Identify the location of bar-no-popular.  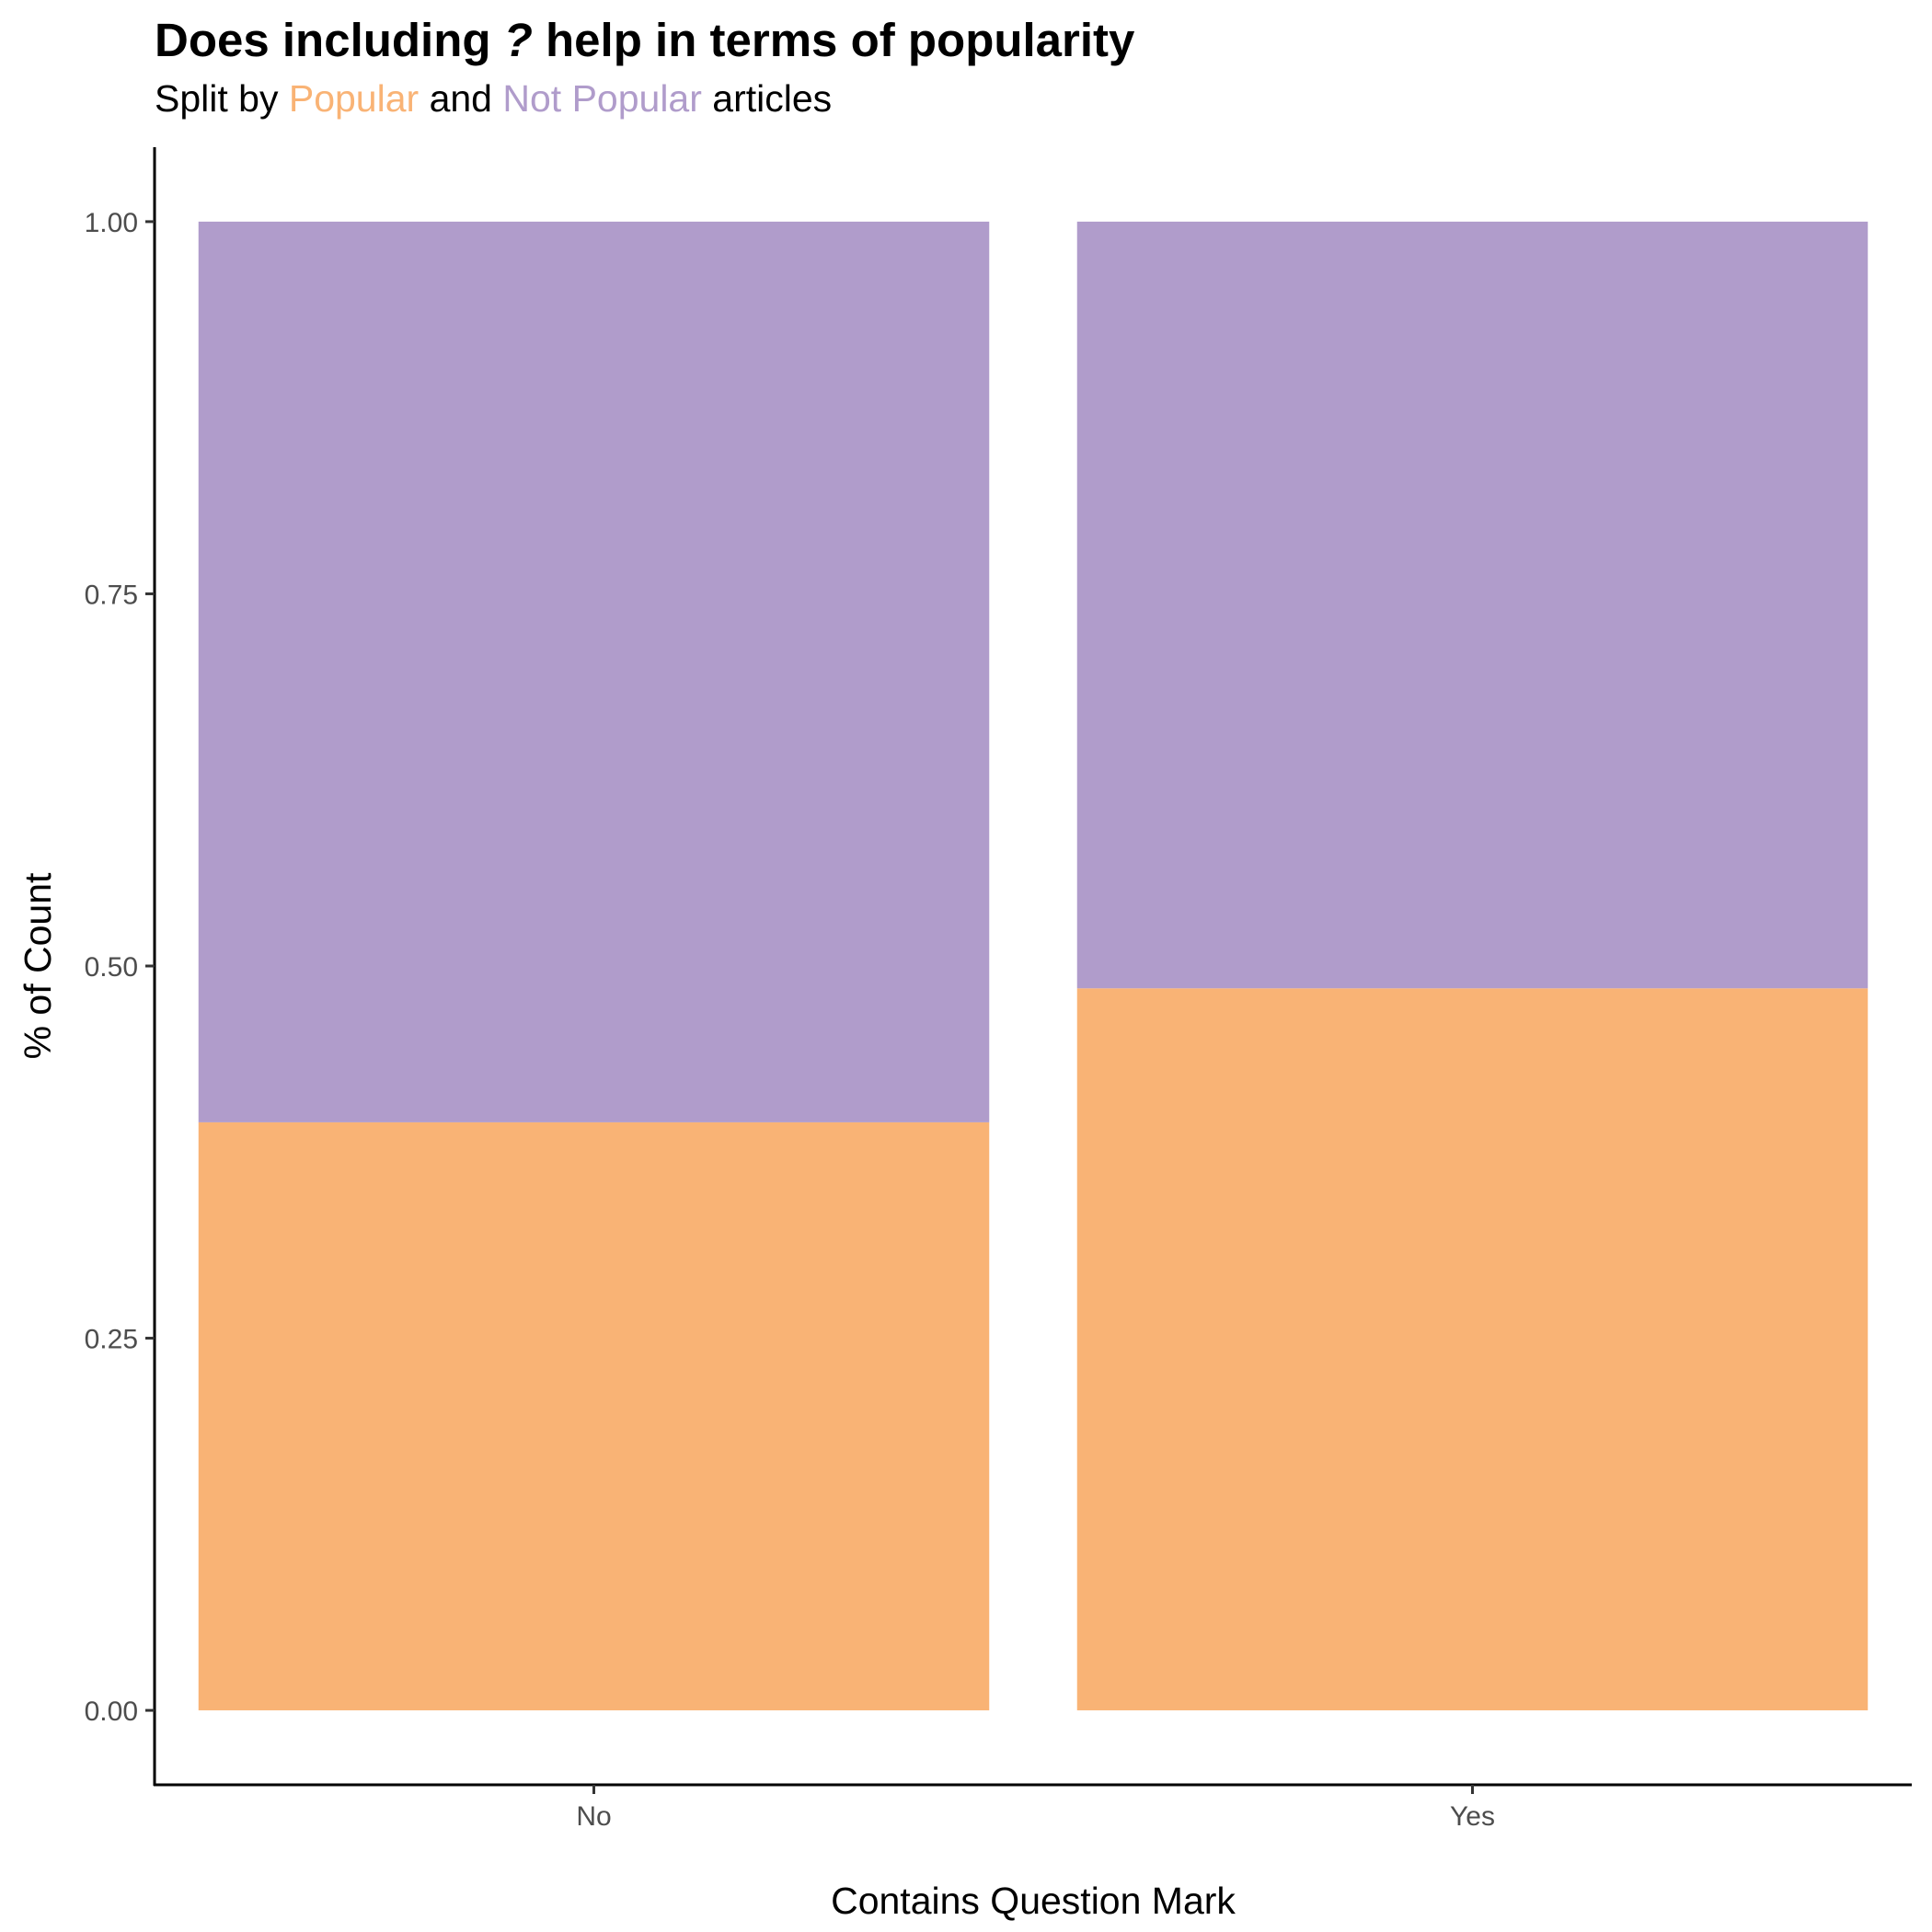
(594, 1416).